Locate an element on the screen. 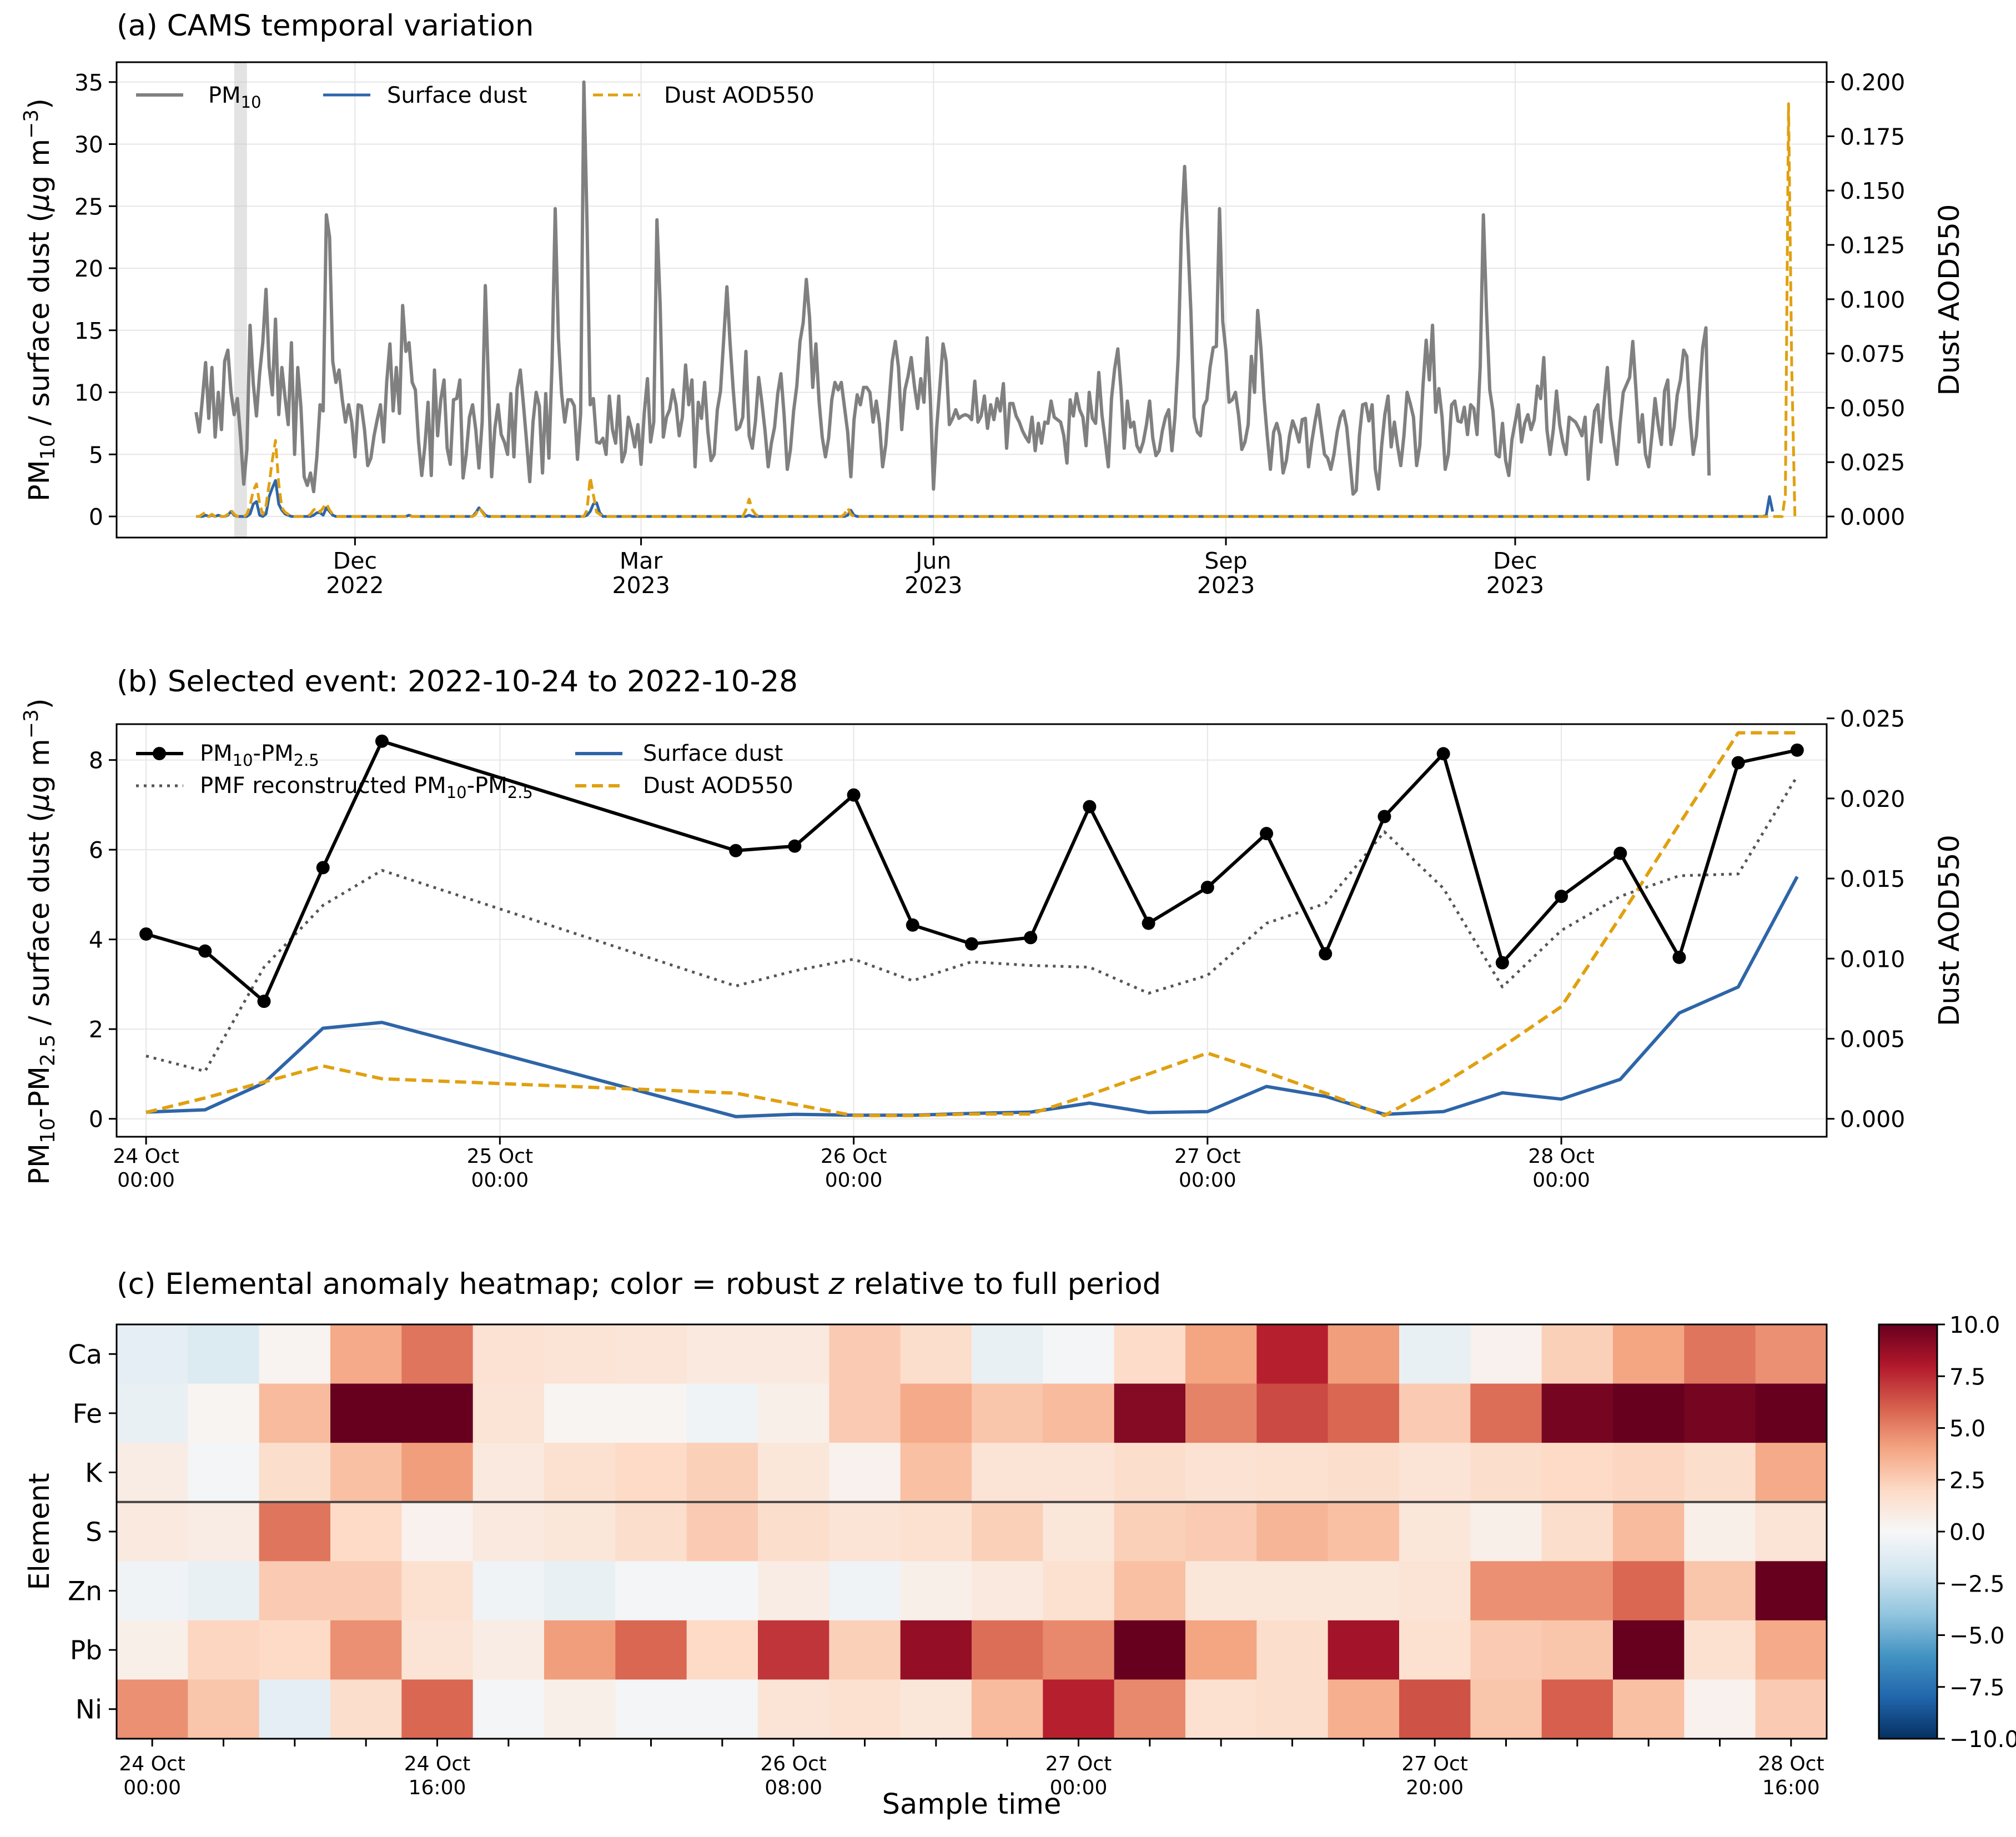  row-label-k: K is located at coordinates (94, 1473).